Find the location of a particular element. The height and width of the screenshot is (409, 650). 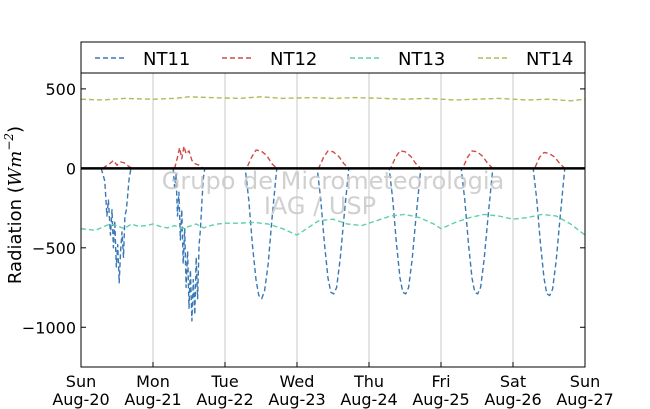

y-tick-label-1: 0 is located at coordinates (71, 168).